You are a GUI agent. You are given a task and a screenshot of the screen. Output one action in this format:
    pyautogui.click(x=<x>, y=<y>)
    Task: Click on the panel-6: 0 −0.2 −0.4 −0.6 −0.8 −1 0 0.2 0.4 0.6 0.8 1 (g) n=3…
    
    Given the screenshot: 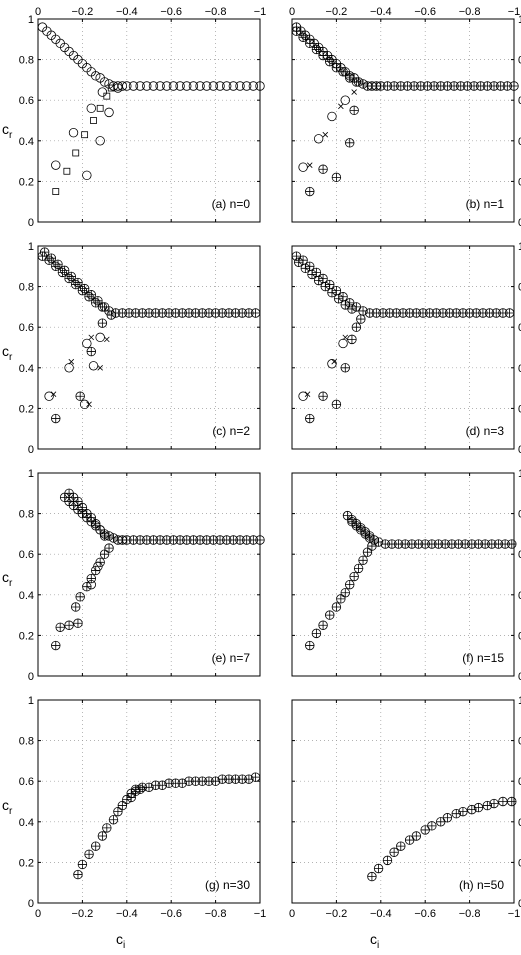 What is the action you would take?
    pyautogui.click(x=143, y=807)
    